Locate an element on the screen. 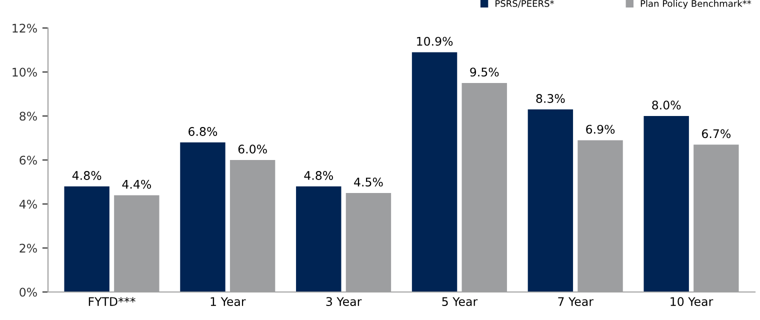 The image size is (760, 320). y-tick-label: 2% is located at coordinates (28, 248).